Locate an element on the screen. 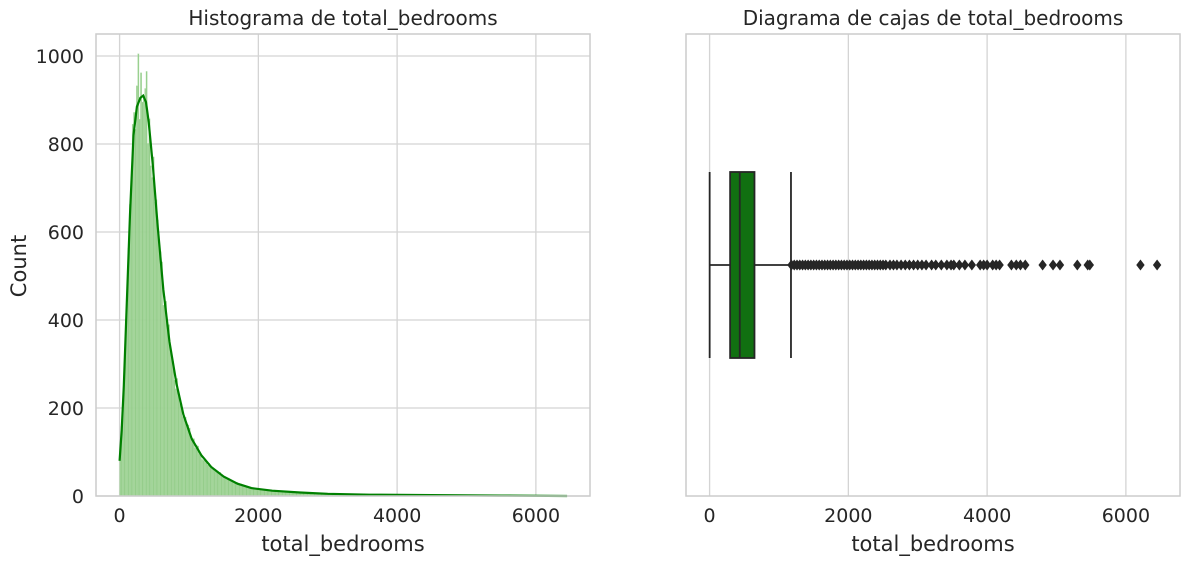 This screenshot has width=1191, height=564. boxplot-outliers is located at coordinates (974, 265).